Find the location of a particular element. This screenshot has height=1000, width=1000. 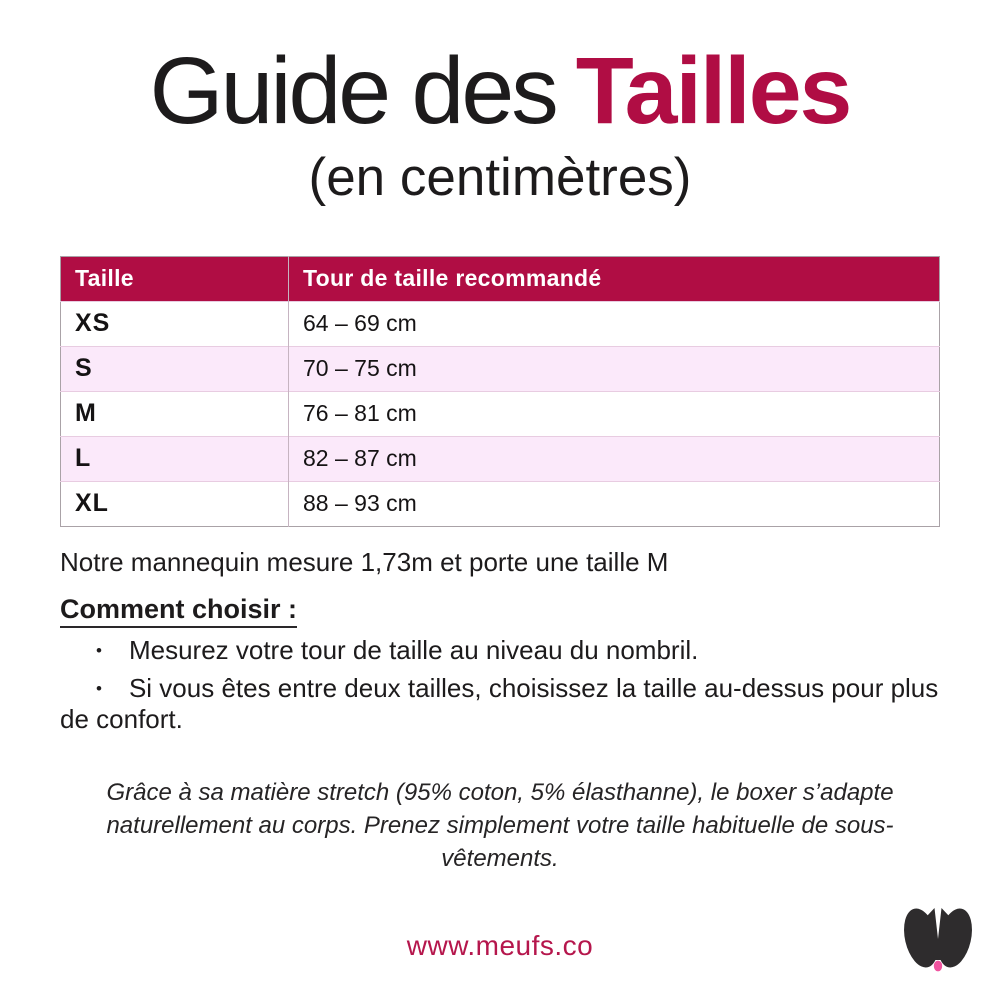

table-row: S 70 – 75 cm is located at coordinates (500, 368).